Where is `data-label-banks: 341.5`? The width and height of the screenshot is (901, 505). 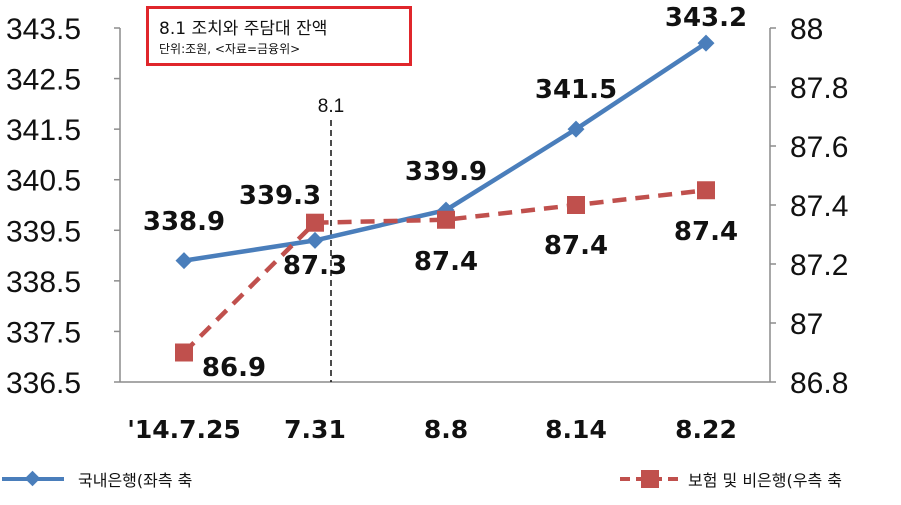
data-label-banks: 341.5 is located at coordinates (576, 90).